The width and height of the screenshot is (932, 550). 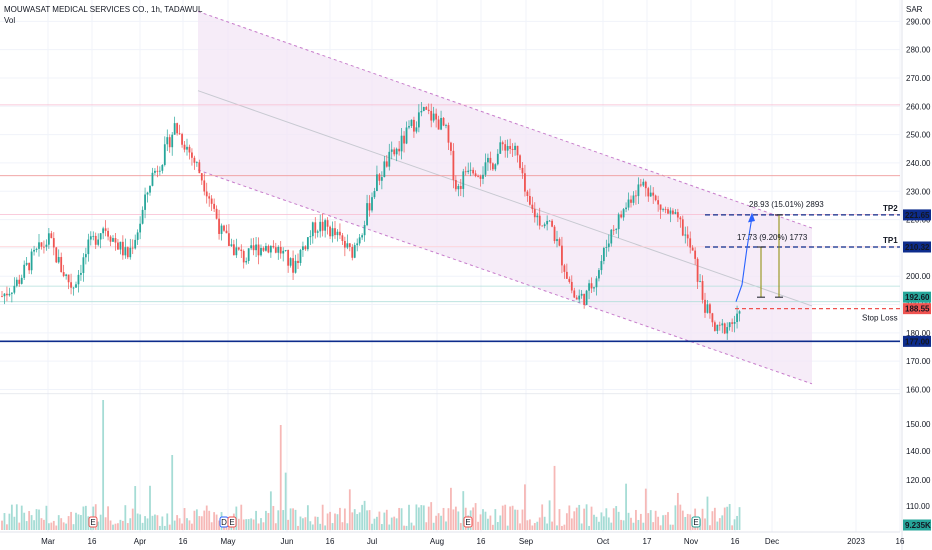 I want to click on price-tick-label: 230.00, so click(x=918, y=191).